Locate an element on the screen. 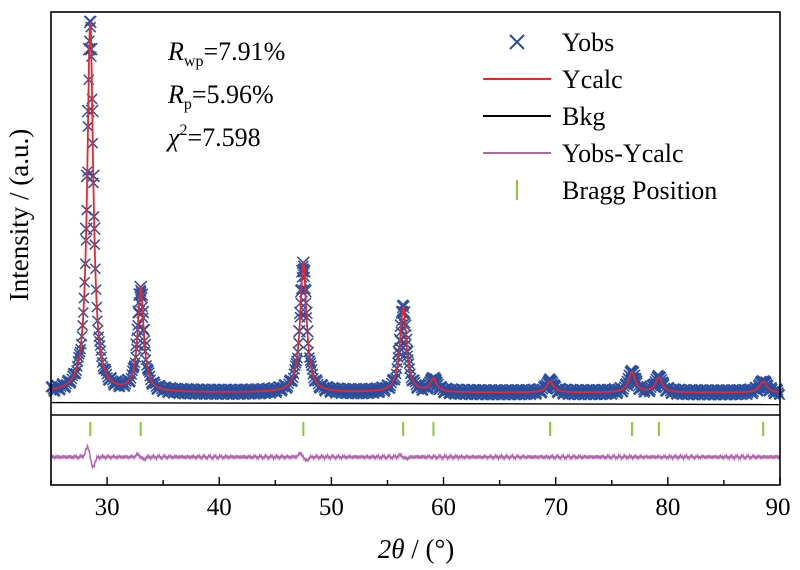 The height and width of the screenshot is (570, 800). fit-statistics: Rwp=7.91% Rp=5.96% χ2=7.598 is located at coordinates (225, 94).